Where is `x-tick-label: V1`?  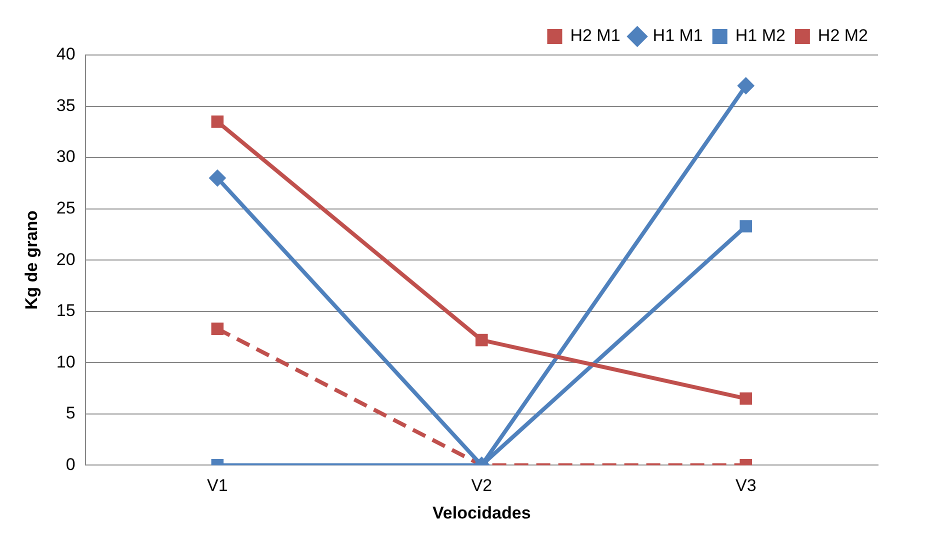
x-tick-label: V1 is located at coordinates (217, 486).